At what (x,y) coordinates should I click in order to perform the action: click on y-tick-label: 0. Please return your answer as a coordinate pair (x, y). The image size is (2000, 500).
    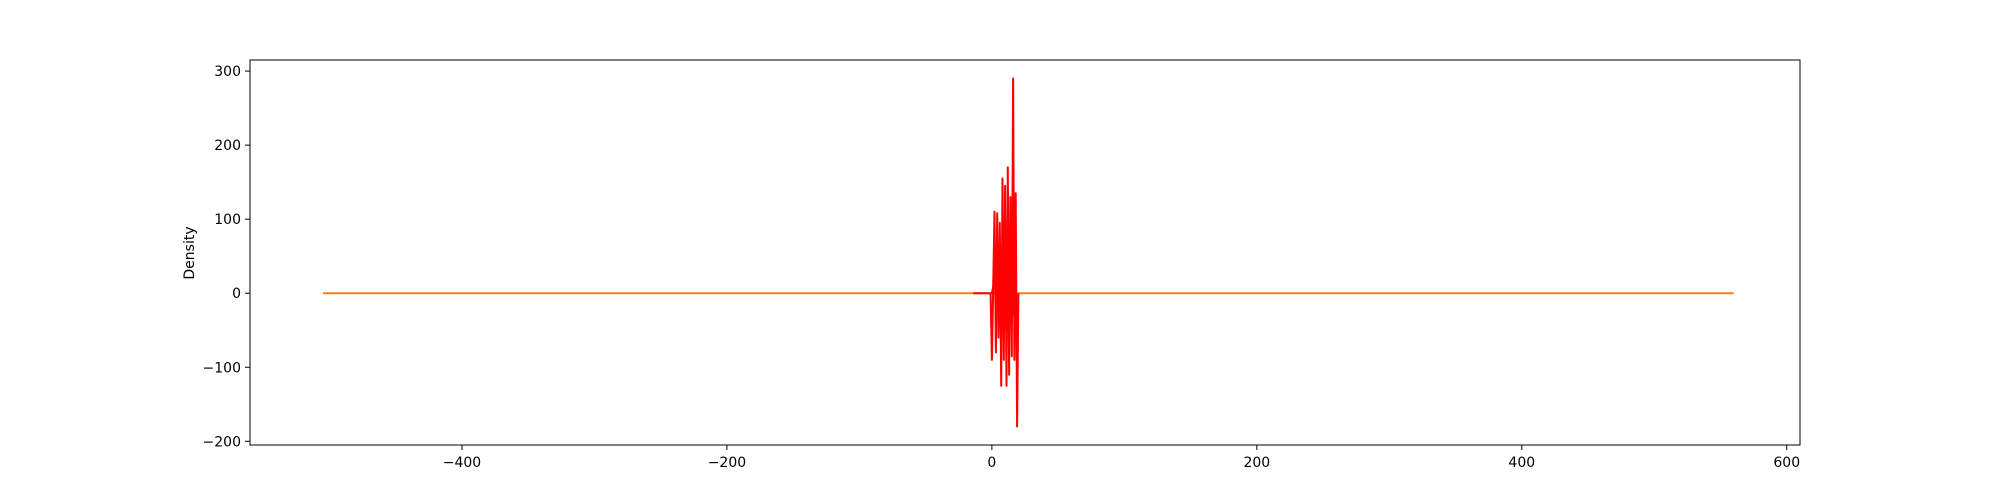
    Looking at the image, I should click on (236, 294).